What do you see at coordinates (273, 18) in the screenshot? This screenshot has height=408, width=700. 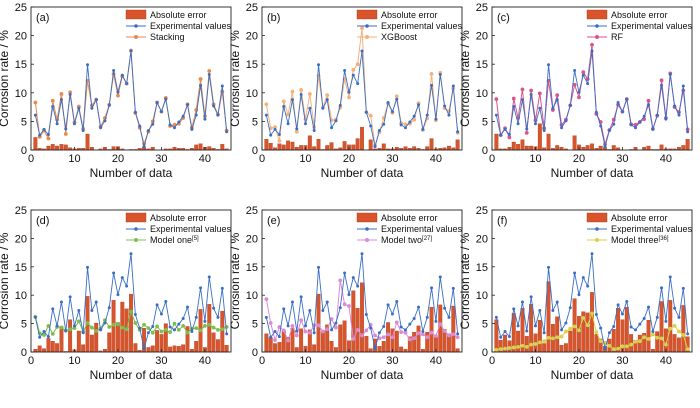 I see `panel-label: (b)` at bounding box center [273, 18].